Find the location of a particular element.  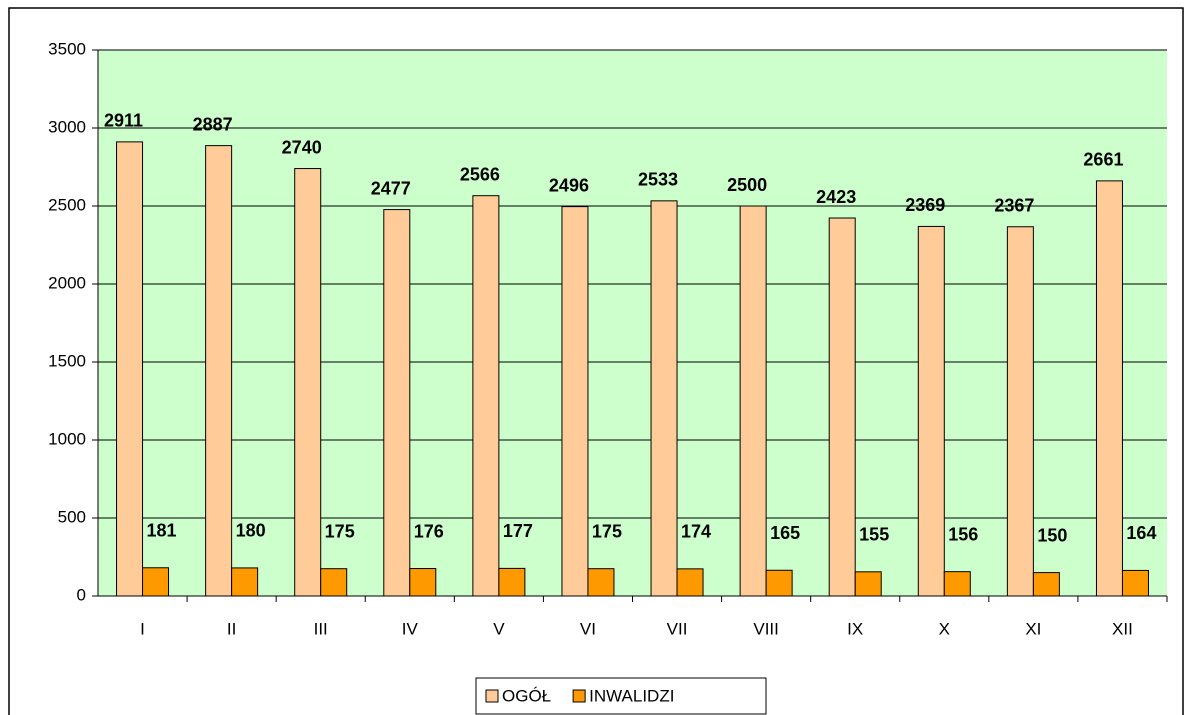

data-label: 2367 is located at coordinates (1014, 205).